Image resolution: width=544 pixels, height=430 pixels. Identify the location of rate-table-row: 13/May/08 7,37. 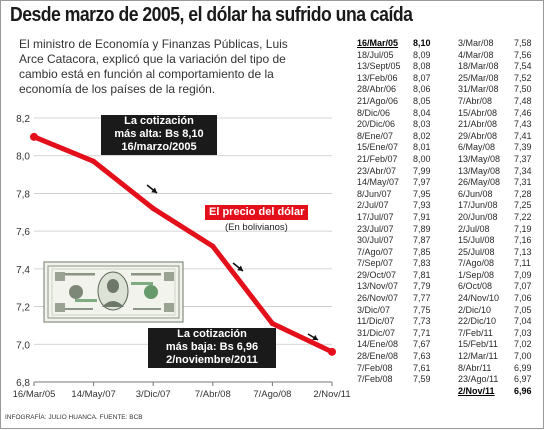
(501, 160).